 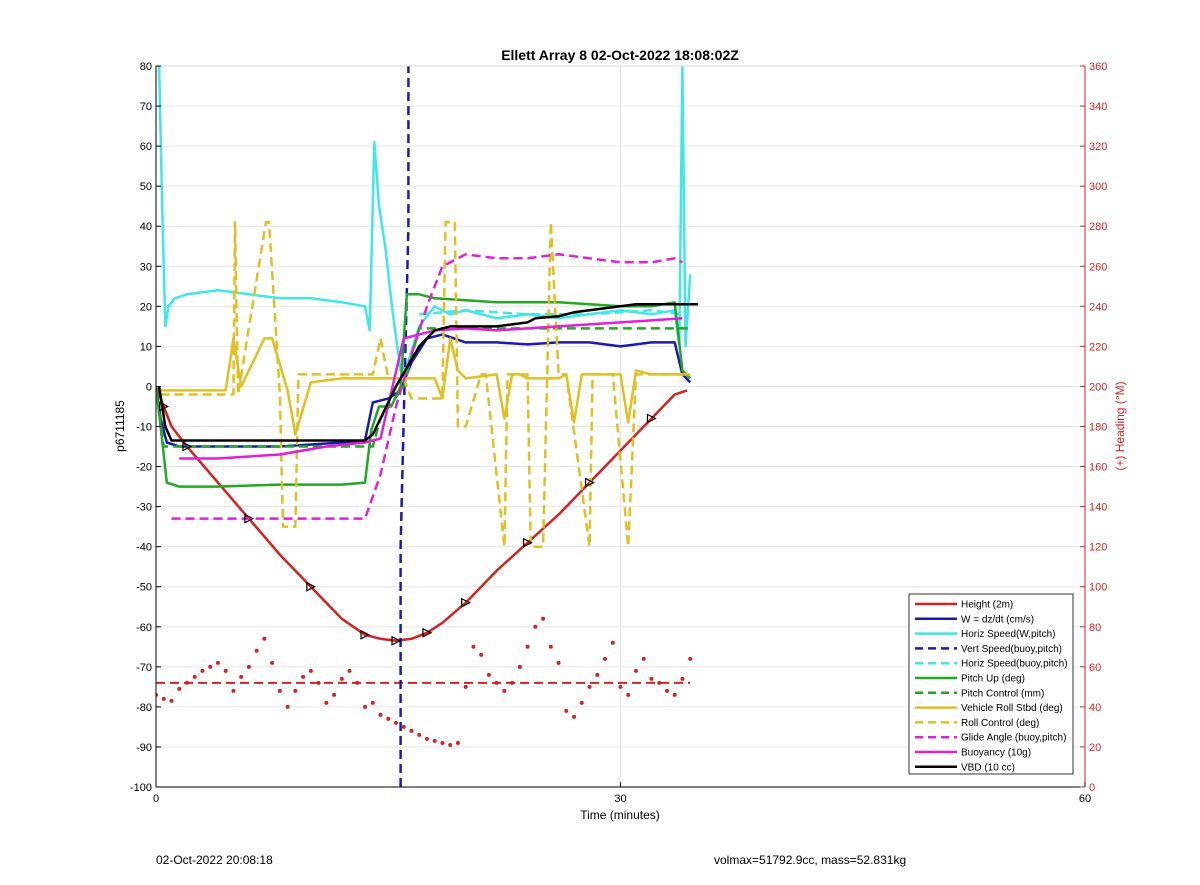 What do you see at coordinates (146, 67) in the screenshot?
I see `tick-label-left: 80` at bounding box center [146, 67].